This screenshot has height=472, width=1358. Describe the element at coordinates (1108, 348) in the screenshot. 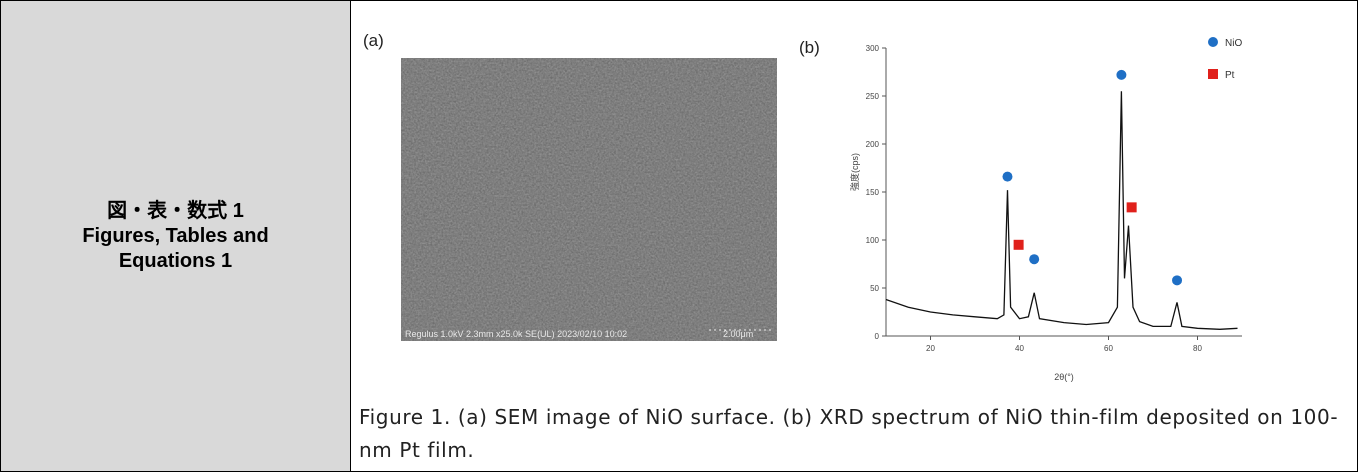

I see `x-tick-label: 60` at that location.